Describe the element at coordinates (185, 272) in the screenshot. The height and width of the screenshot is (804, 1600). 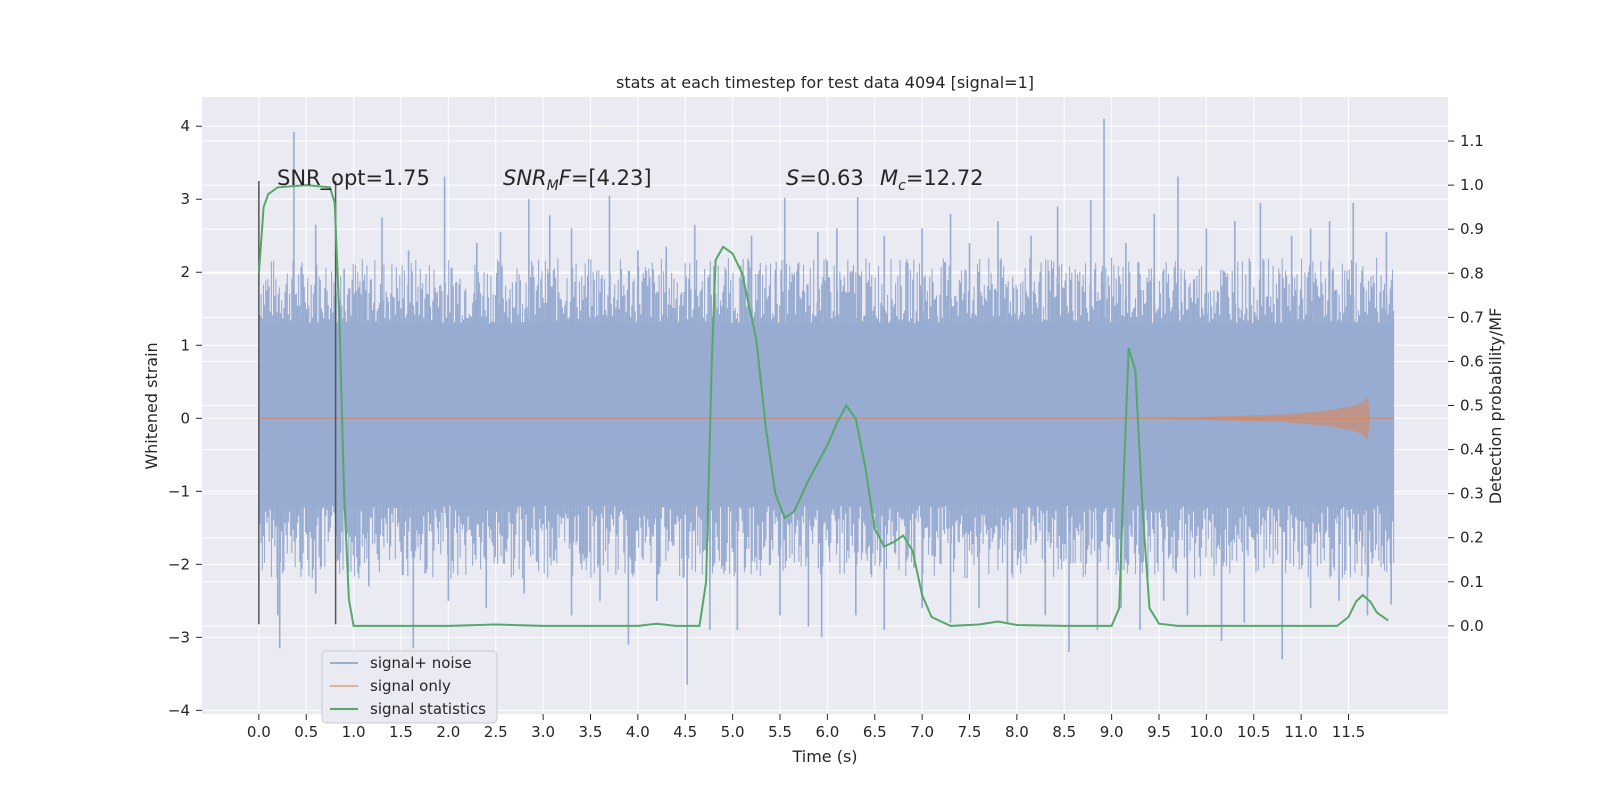
I see `y-tick-label: 2` at that location.